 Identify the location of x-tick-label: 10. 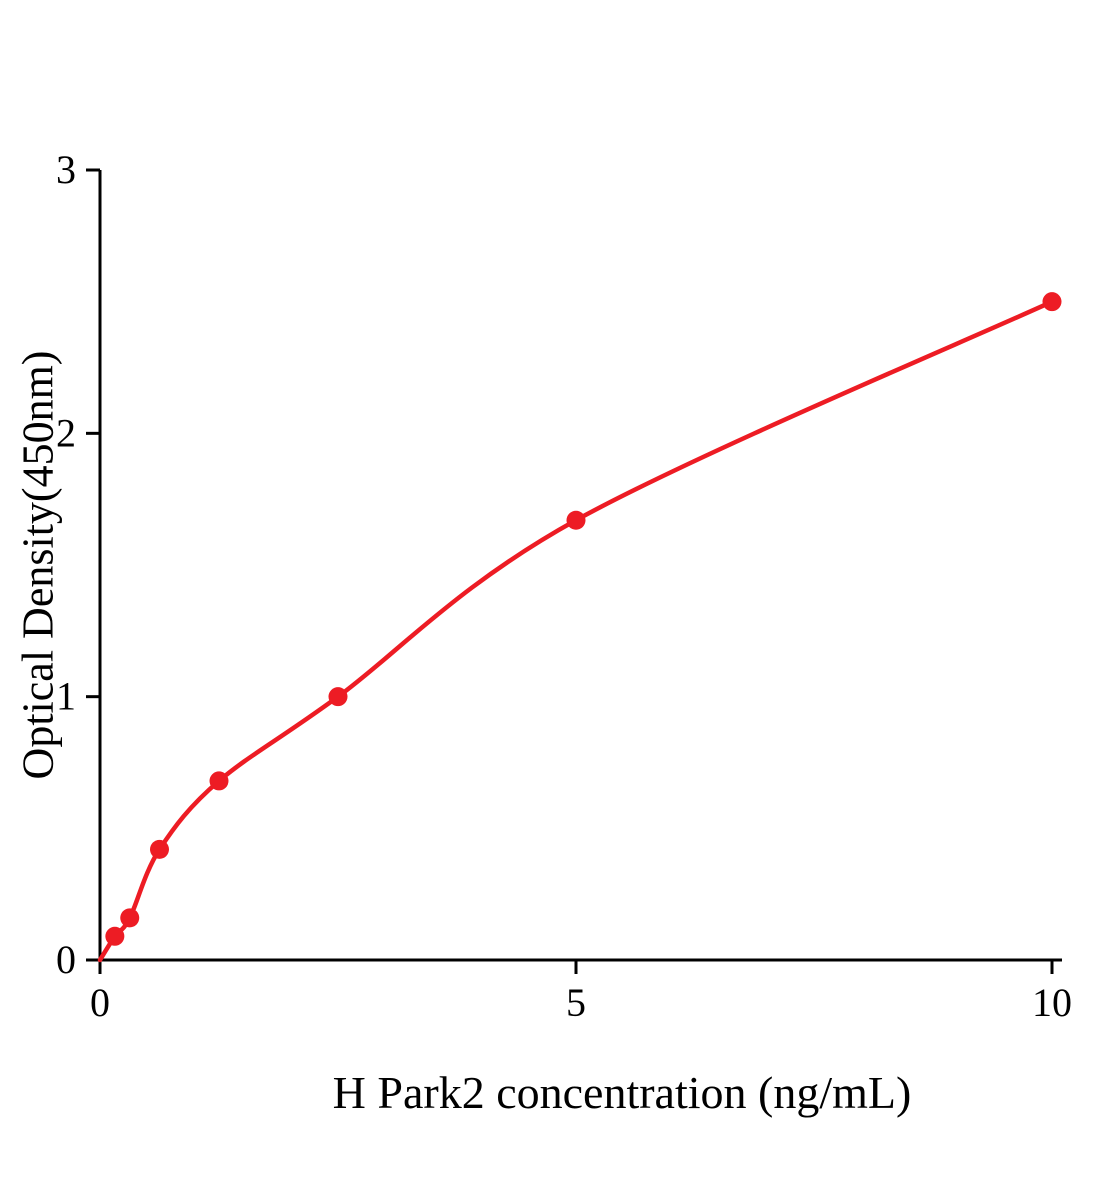
(1052, 1002).